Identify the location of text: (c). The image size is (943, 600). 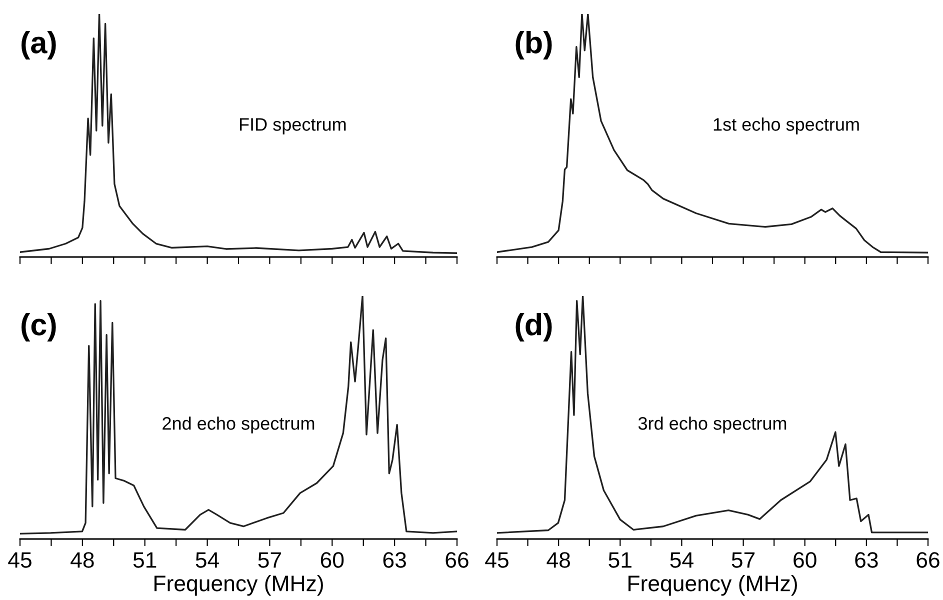
(39, 327).